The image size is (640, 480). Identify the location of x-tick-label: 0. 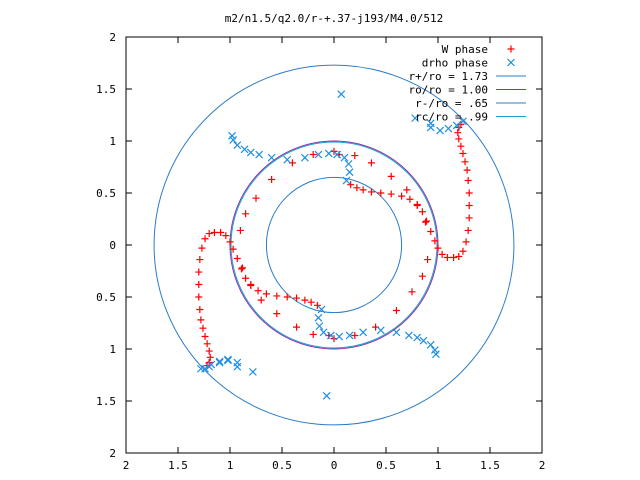
(334, 465).